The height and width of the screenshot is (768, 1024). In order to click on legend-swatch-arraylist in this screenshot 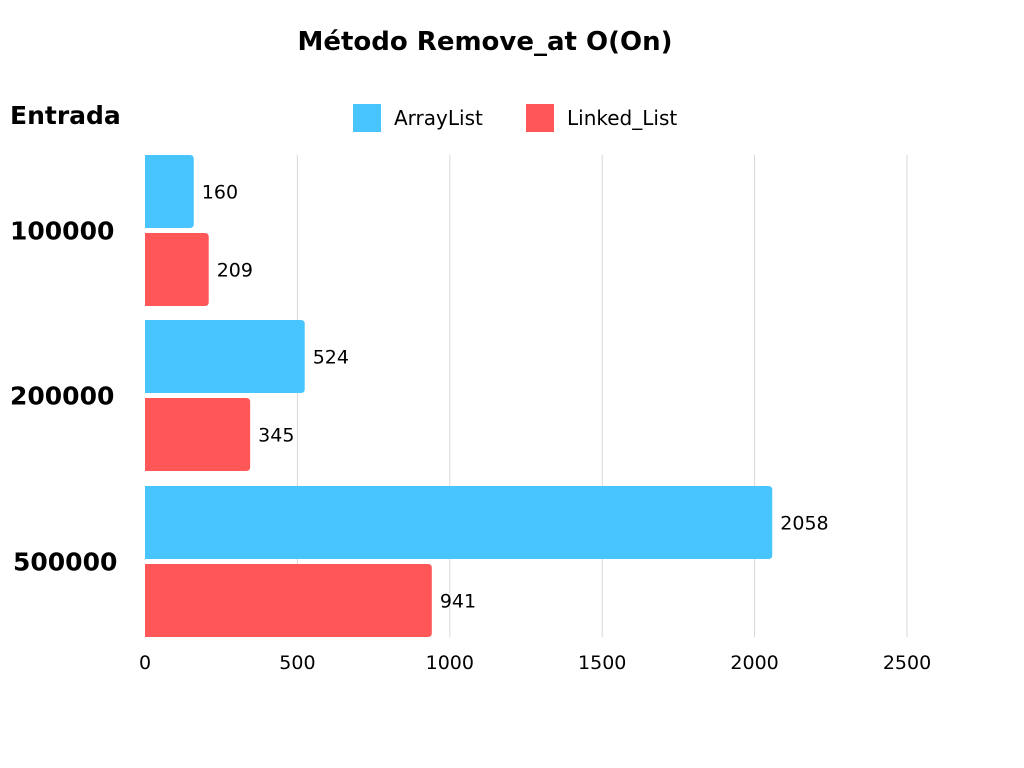, I will do `click(367, 118)`.